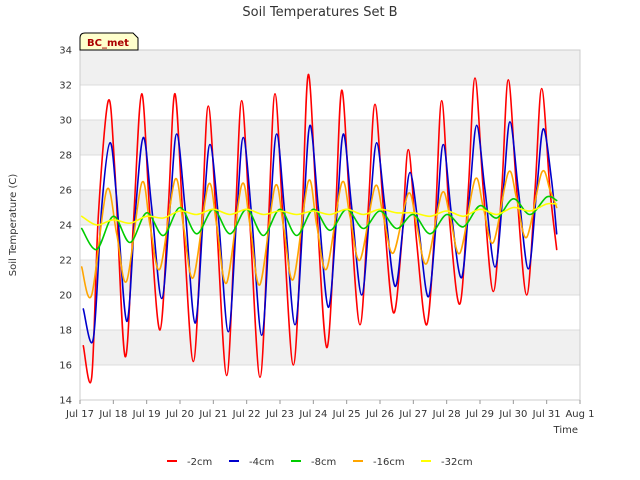  Describe the element at coordinates (346, 414) in the screenshot. I see `x-tick-label: Jul 25` at that location.